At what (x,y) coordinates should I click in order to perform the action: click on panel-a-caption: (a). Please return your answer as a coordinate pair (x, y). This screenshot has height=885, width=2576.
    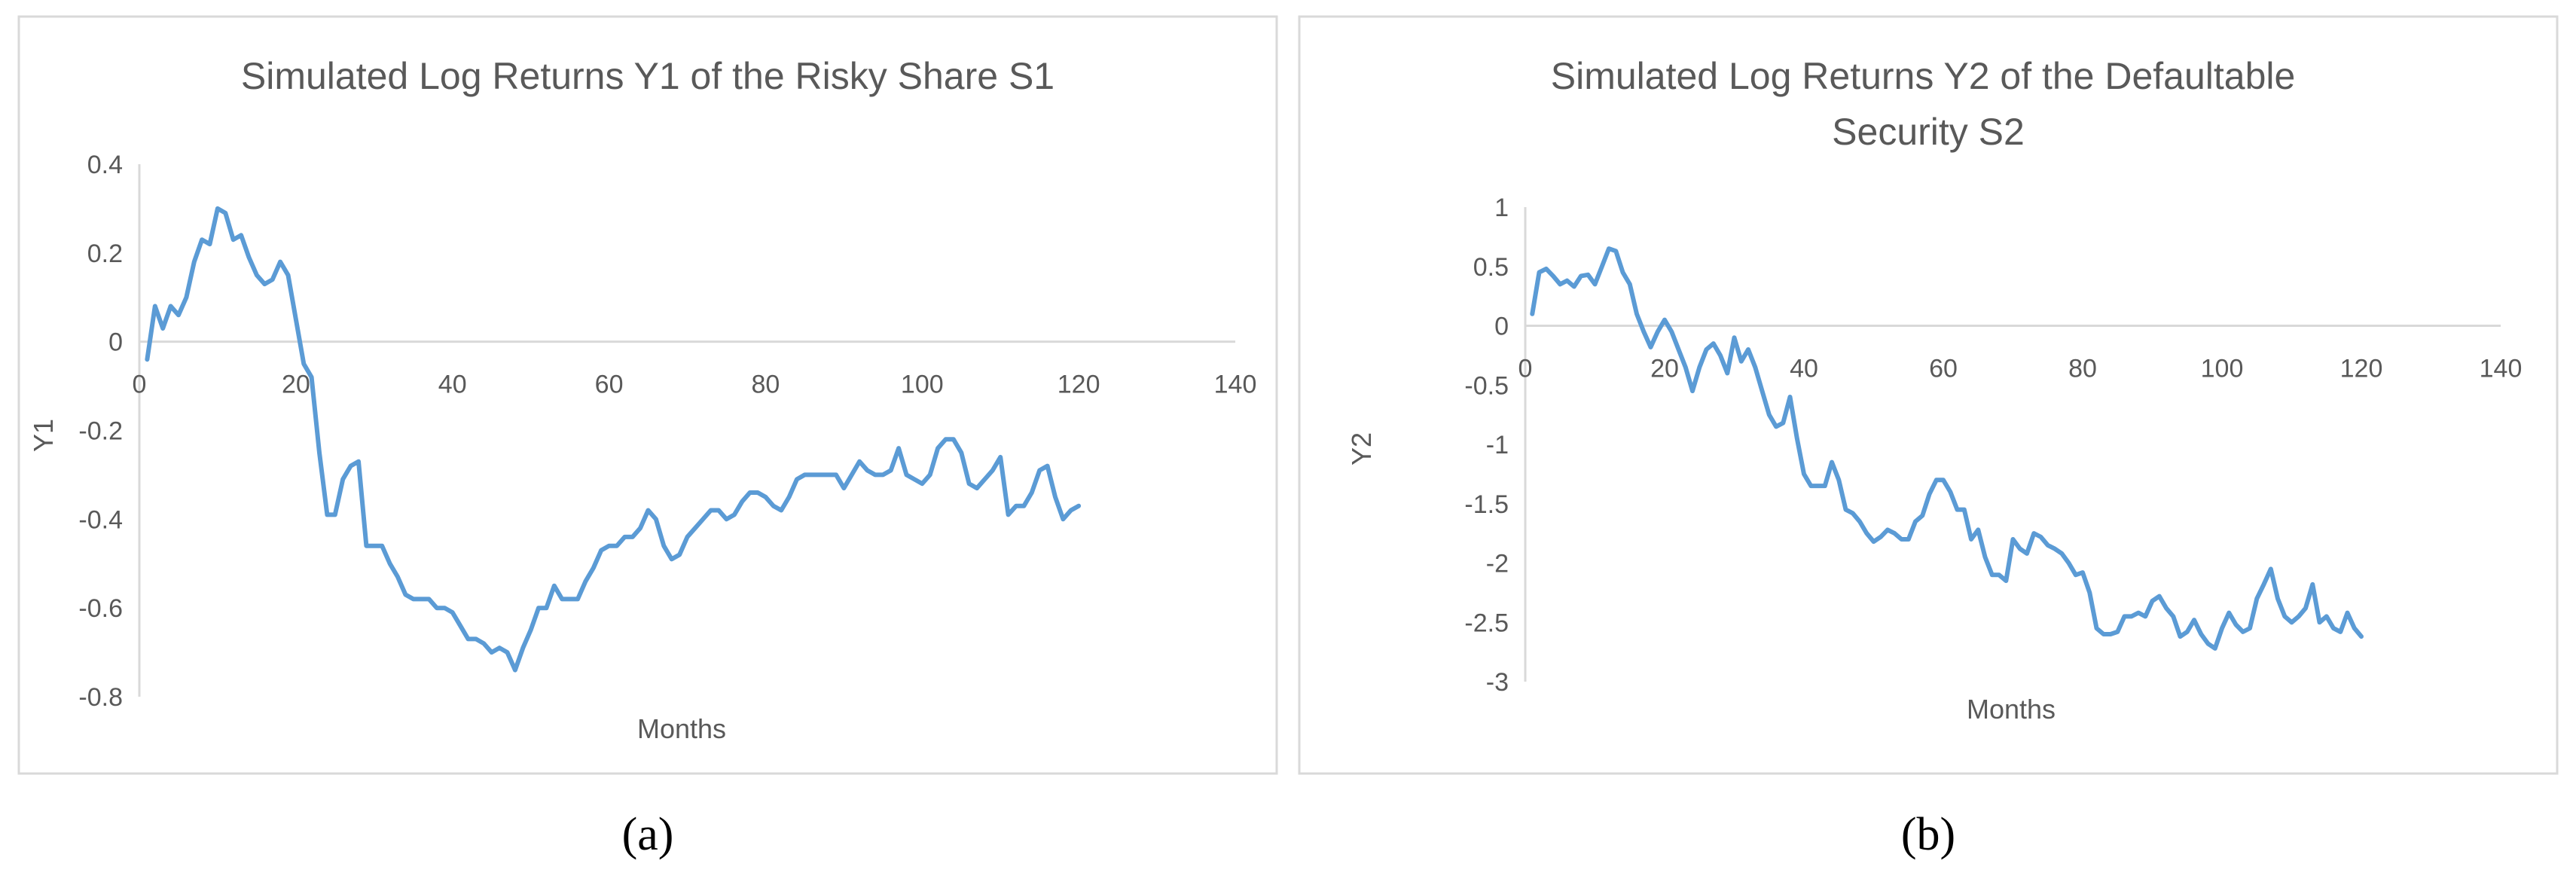
    Looking at the image, I should click on (648, 835).